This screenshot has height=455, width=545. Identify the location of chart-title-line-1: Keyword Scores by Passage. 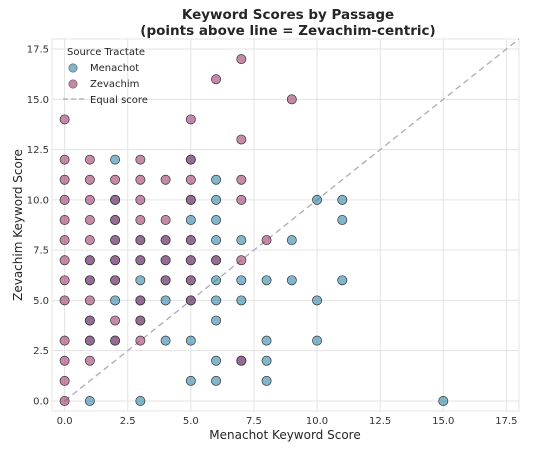
(288, 15).